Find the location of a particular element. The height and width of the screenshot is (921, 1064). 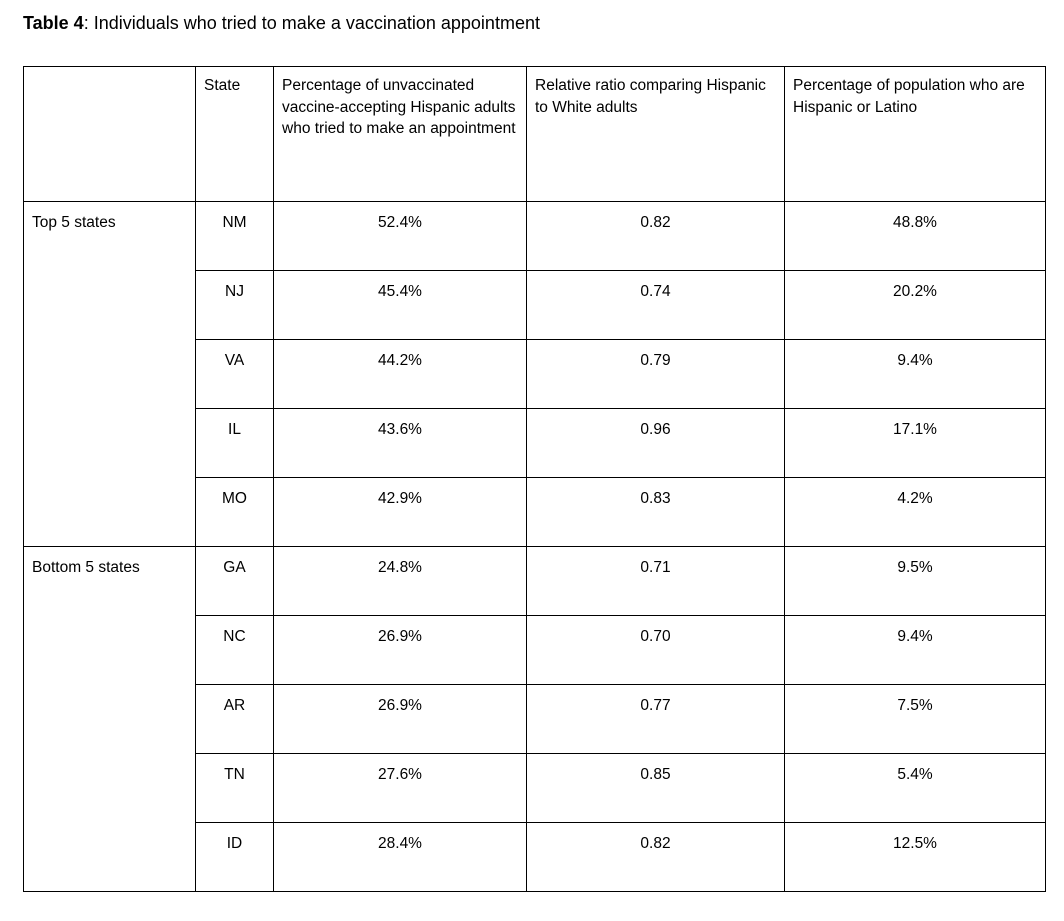

cell-pct-tried: 43.6% is located at coordinates (400, 443).